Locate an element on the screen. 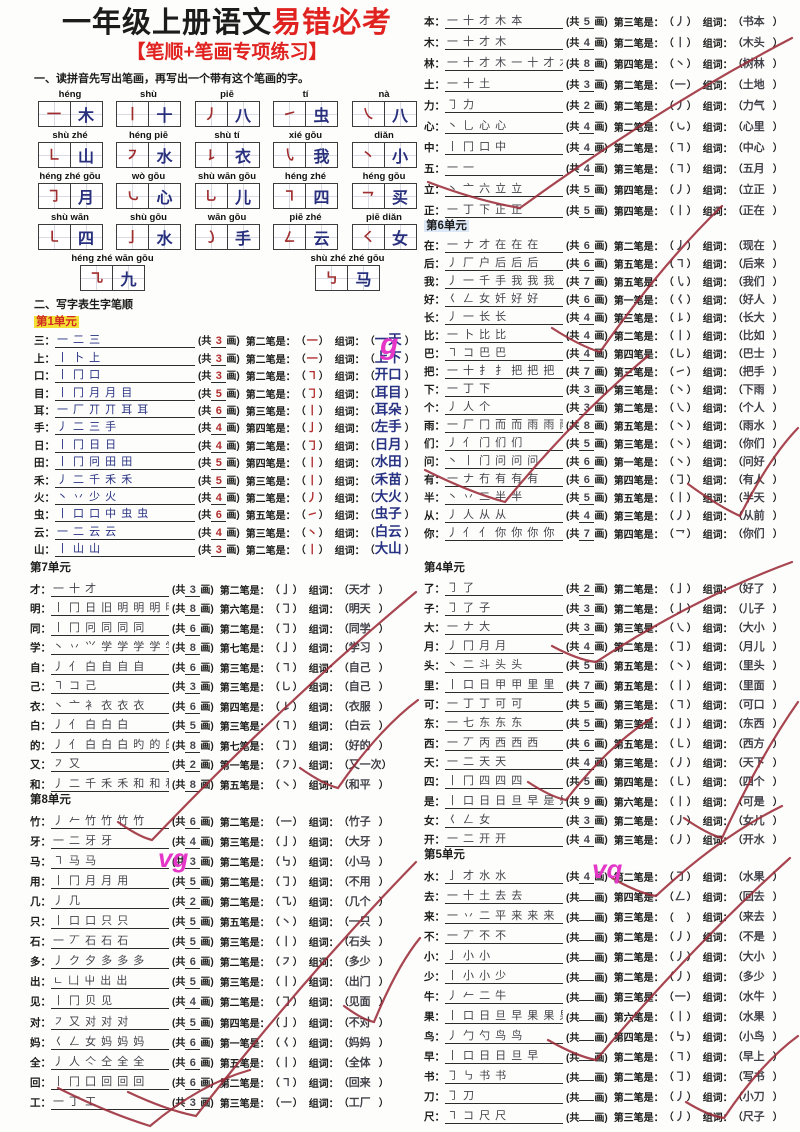 The height and width of the screenshot is (1132, 800). stroke-box: ㇁ is located at coordinates (211, 237).